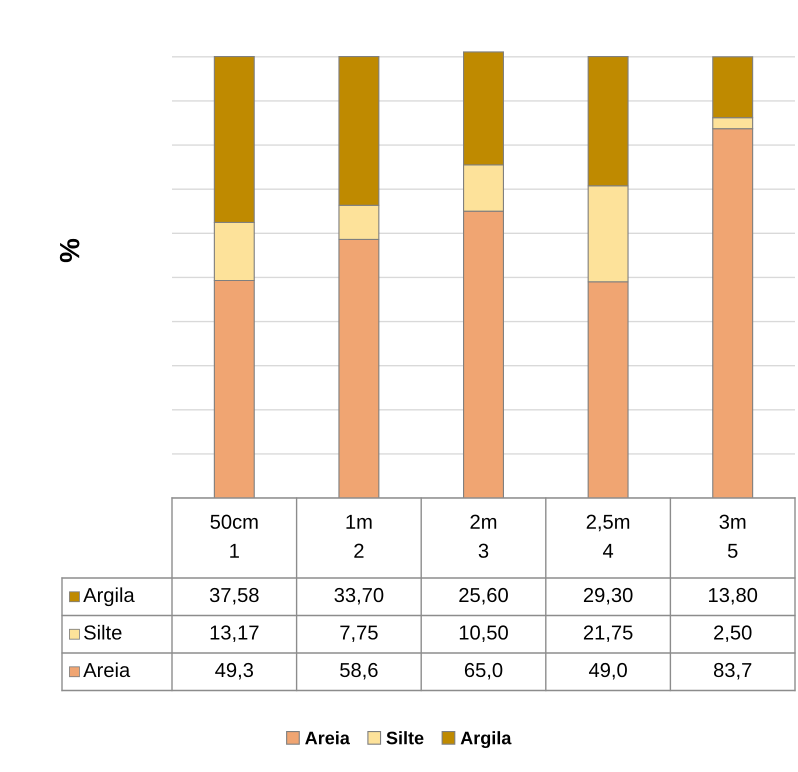  I want to click on data-label: 10,50, so click(484, 633).